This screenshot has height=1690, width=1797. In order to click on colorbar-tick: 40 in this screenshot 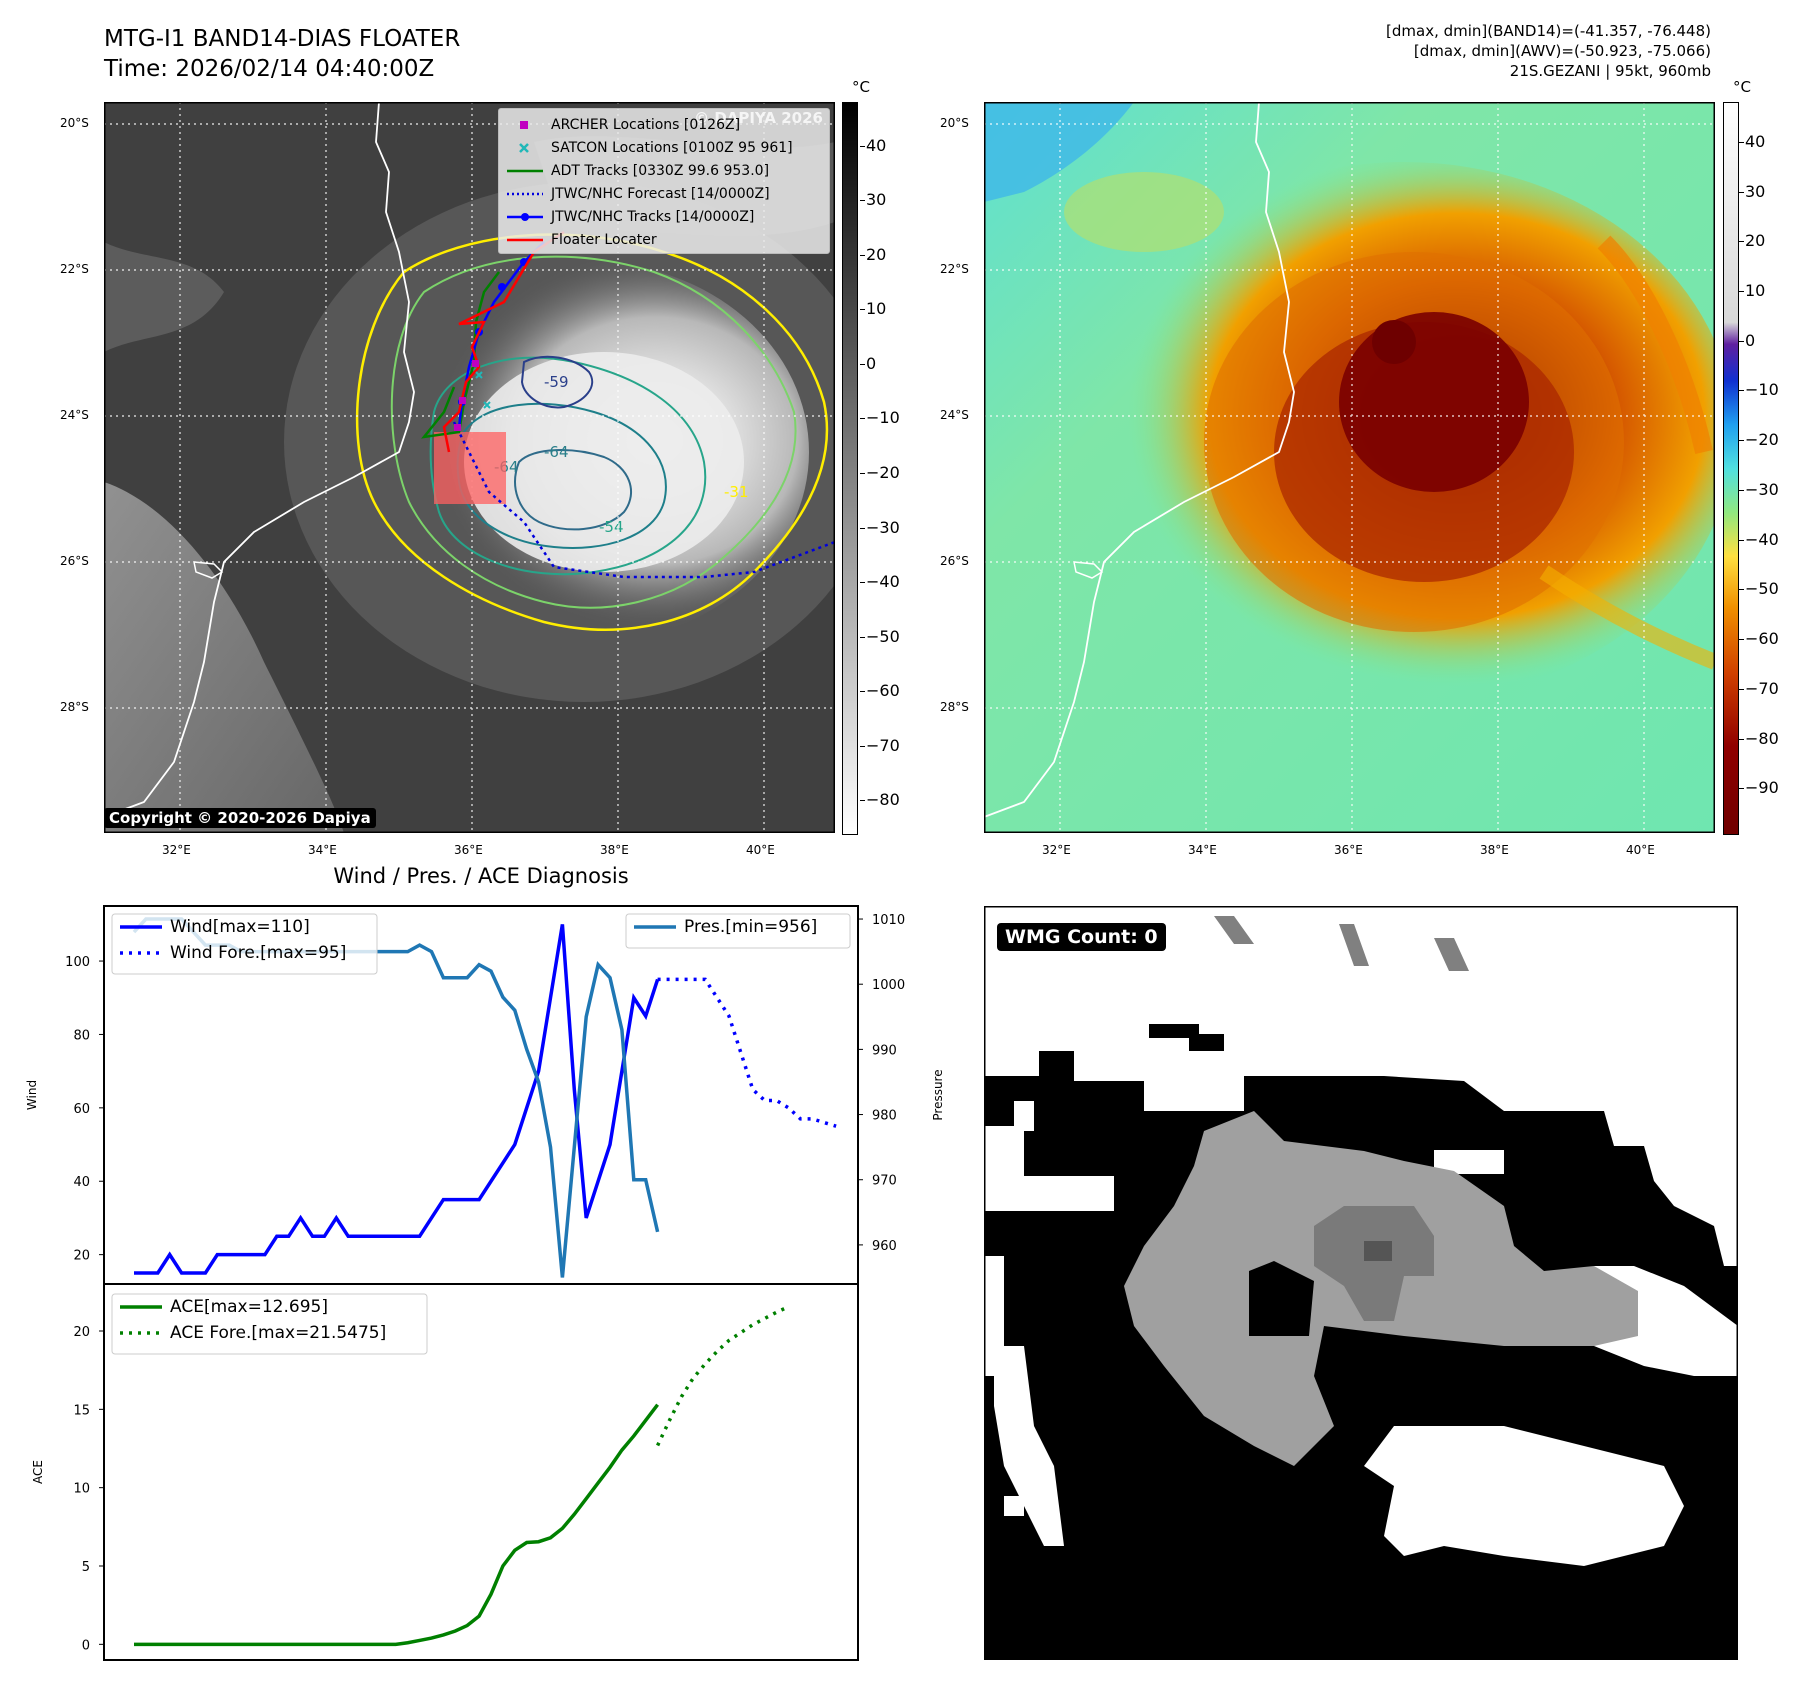, I will do `click(876, 145)`.